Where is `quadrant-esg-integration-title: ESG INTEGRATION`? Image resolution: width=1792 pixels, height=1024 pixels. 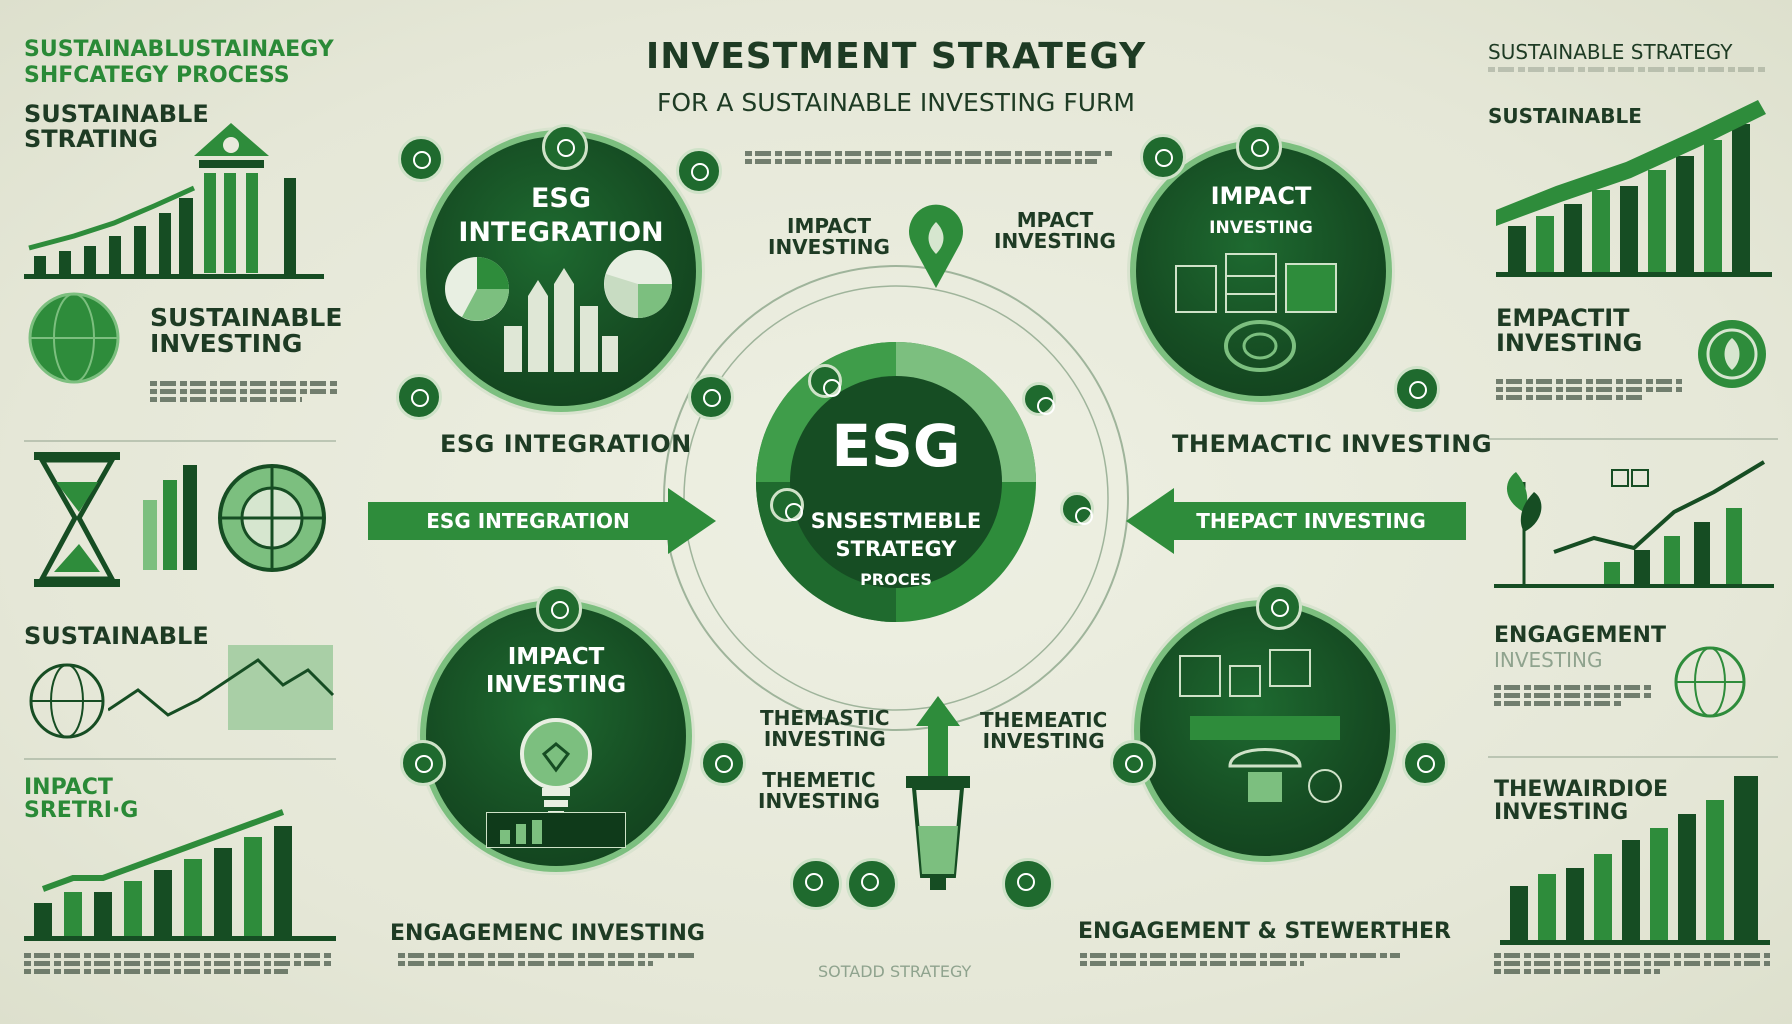 quadrant-esg-integration-title: ESG INTEGRATION is located at coordinates (561, 215).